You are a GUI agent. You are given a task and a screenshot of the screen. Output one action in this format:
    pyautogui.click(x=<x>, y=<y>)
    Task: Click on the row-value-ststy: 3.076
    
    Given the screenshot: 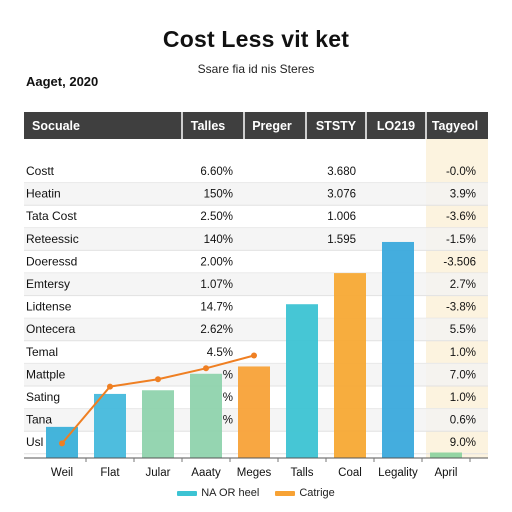 What is the action you would take?
    pyautogui.click(x=341, y=195)
    